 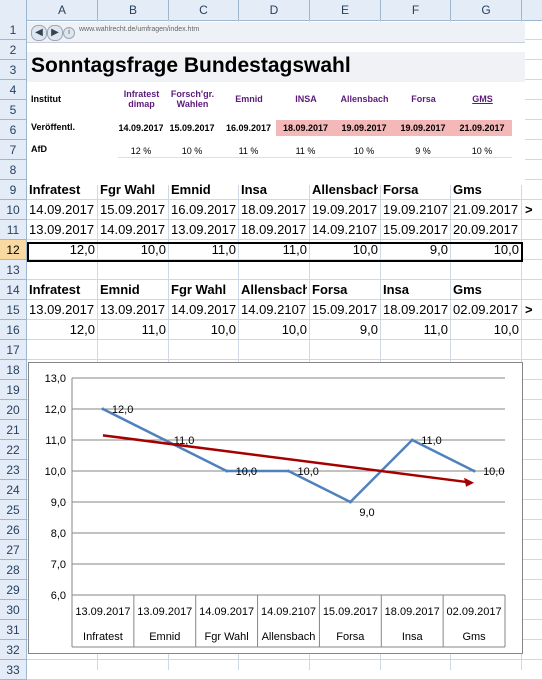 I want to click on cell-b16: 11,0, so click(x=153, y=329).